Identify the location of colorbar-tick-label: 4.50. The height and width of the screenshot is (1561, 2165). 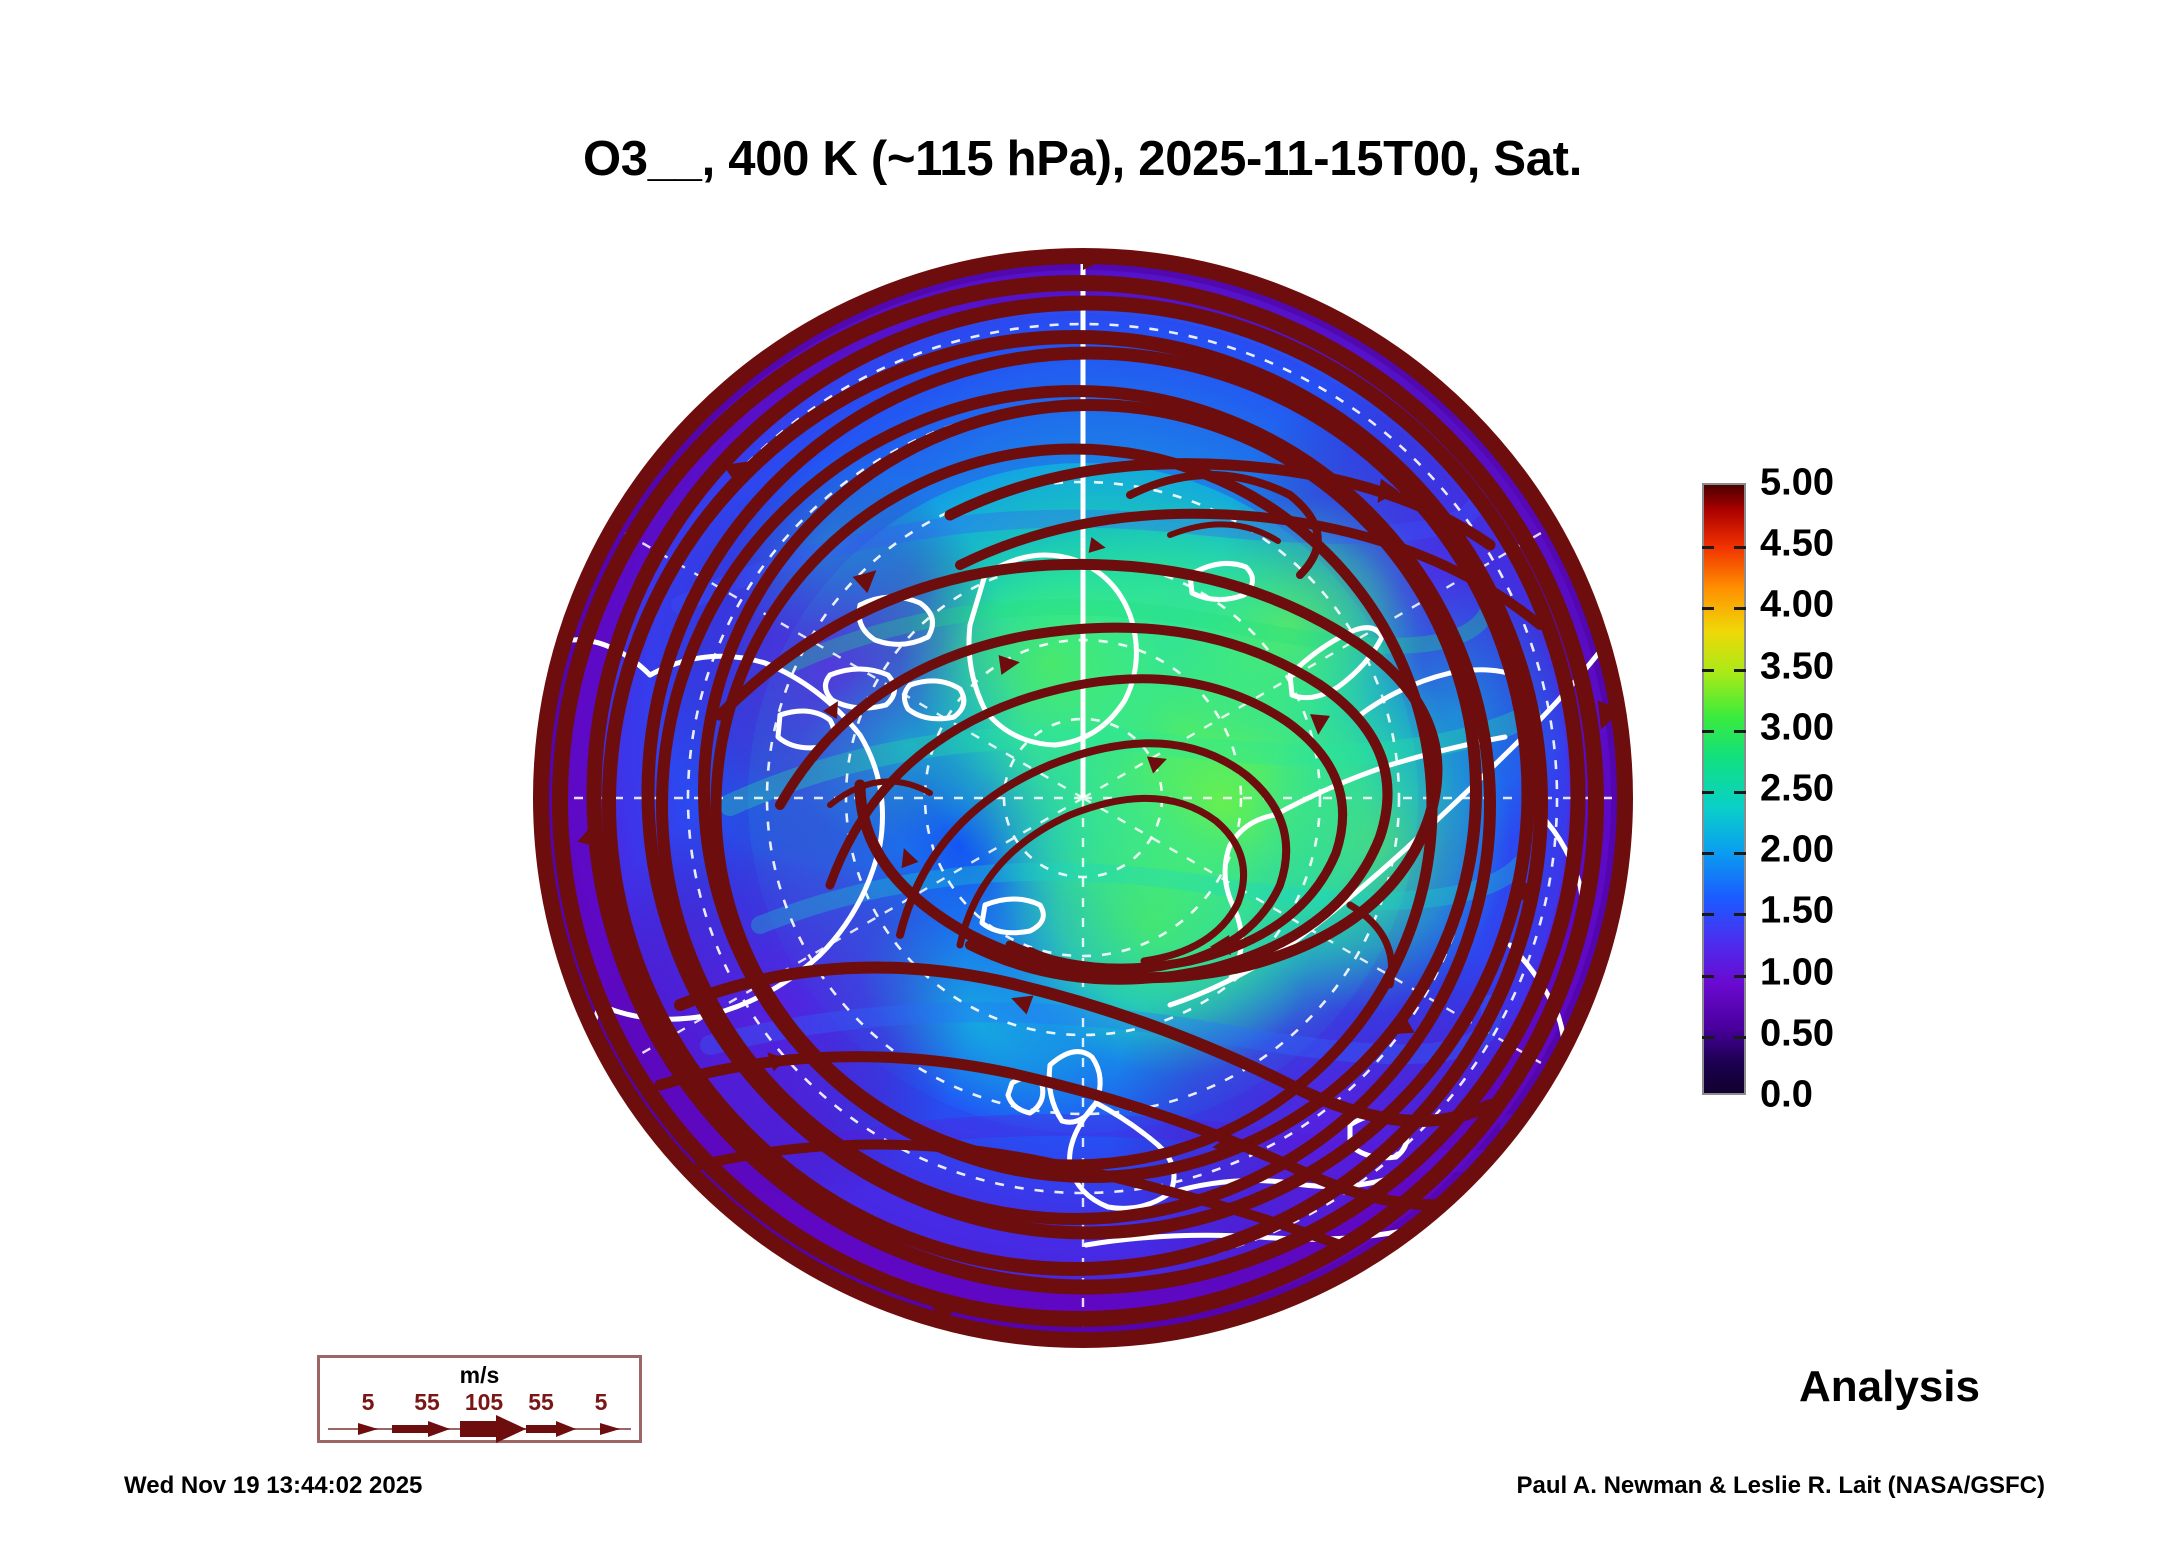
(1797, 543).